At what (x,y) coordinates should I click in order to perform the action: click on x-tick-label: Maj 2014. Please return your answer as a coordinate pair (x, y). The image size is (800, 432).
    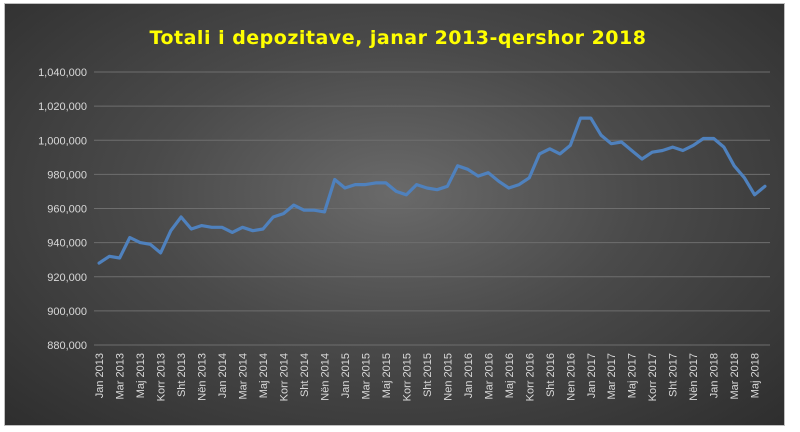
    Looking at the image, I should click on (264, 375).